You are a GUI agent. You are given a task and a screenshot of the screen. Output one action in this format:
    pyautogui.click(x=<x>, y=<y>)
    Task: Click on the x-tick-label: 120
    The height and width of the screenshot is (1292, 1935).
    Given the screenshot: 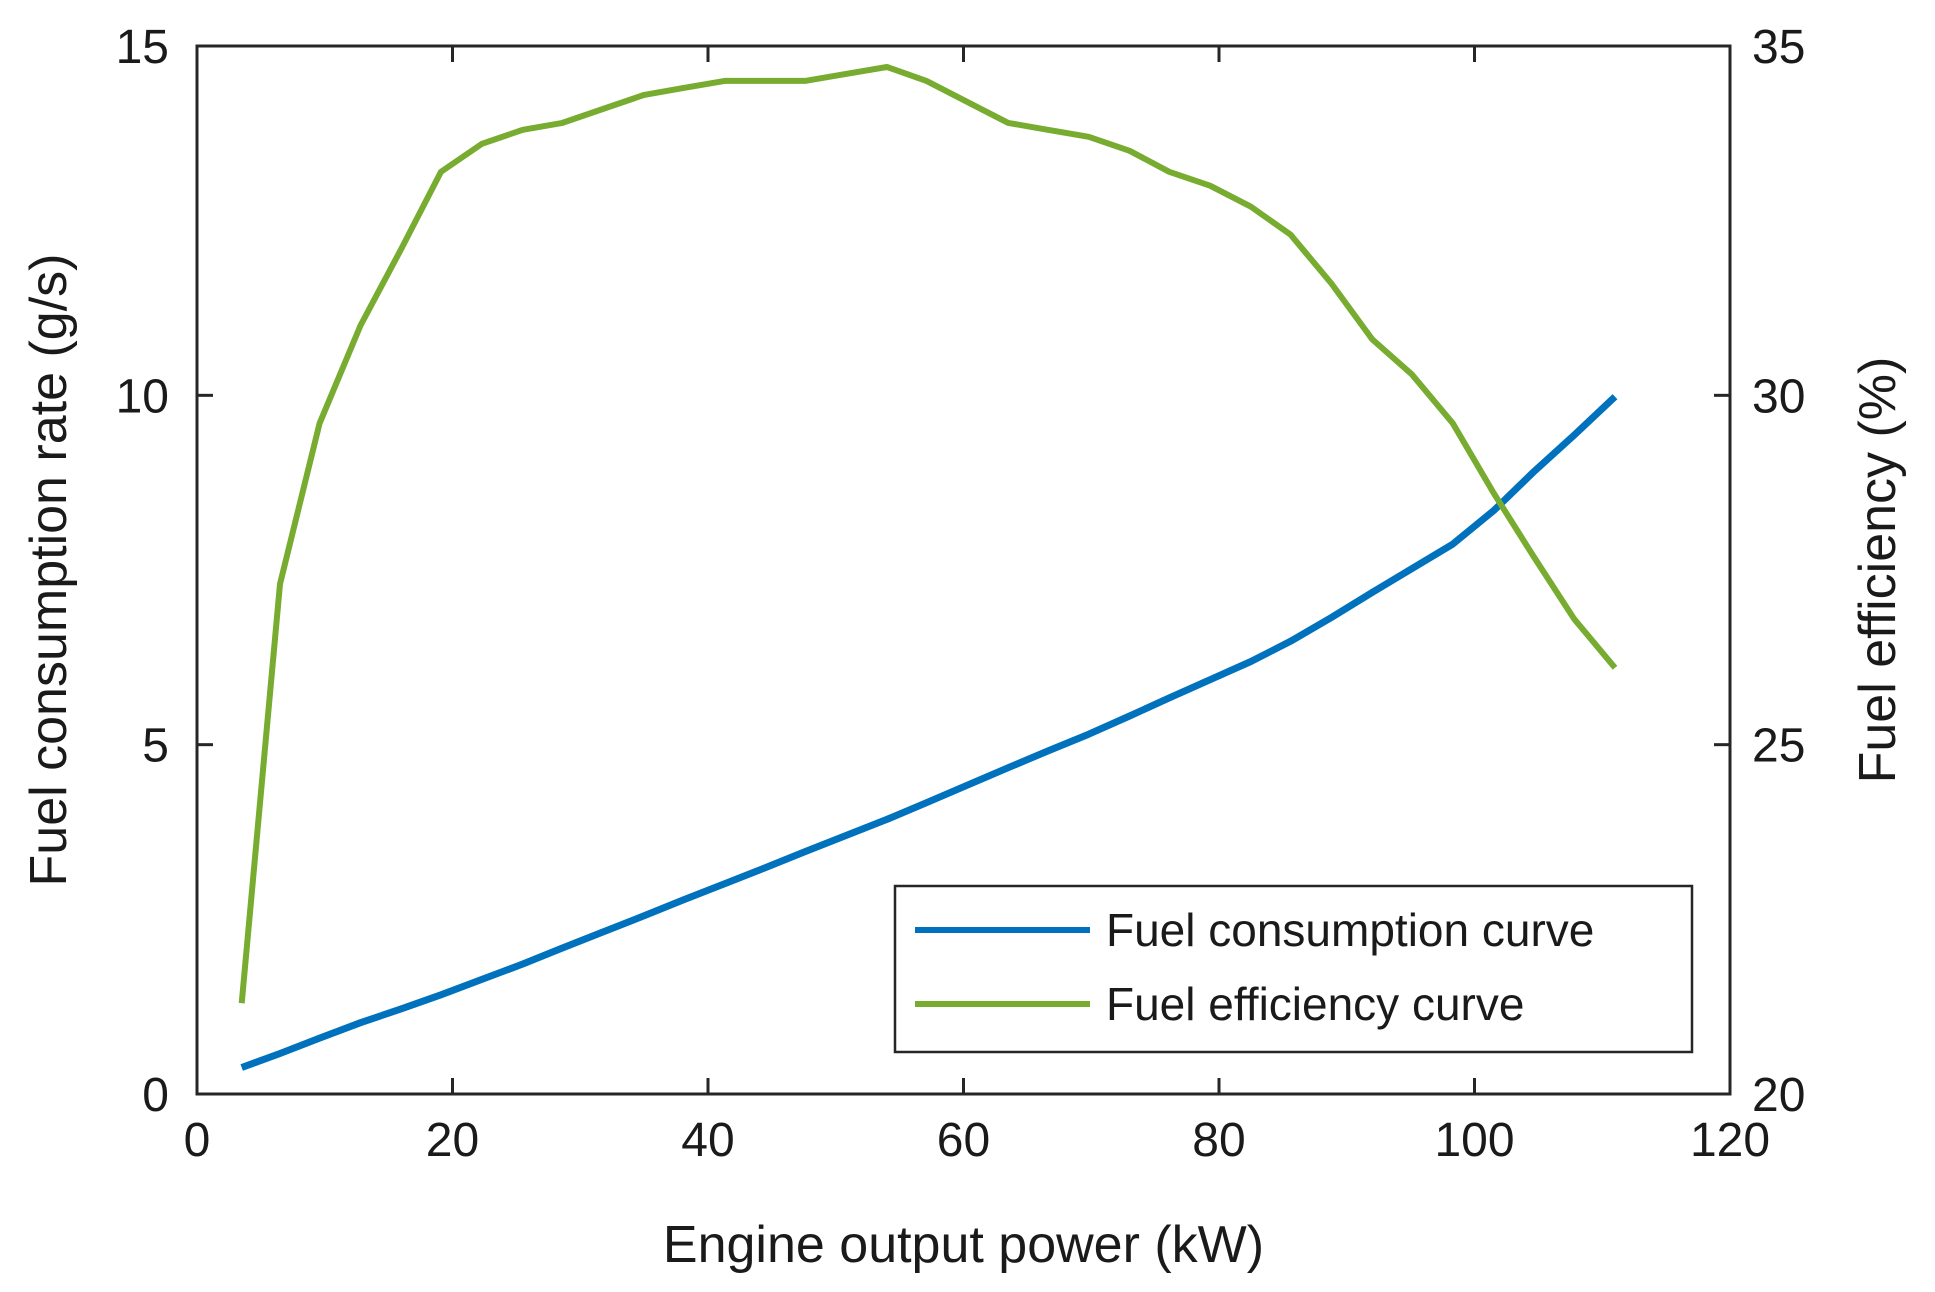 What is the action you would take?
    pyautogui.click(x=1730, y=1140)
    